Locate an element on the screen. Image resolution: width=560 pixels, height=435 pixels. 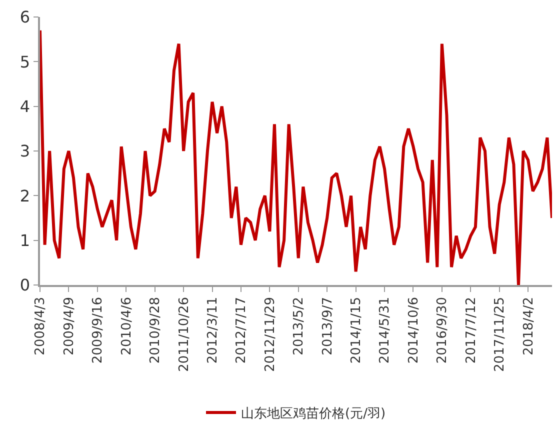
x-tick-label: 2013/9/7 is located at coordinates (328, 326).